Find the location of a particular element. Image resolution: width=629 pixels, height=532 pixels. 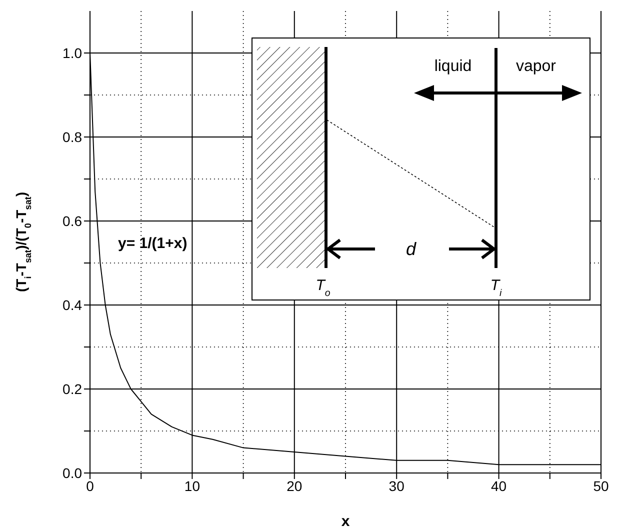

annotation: liquid is located at coordinates (453, 66).